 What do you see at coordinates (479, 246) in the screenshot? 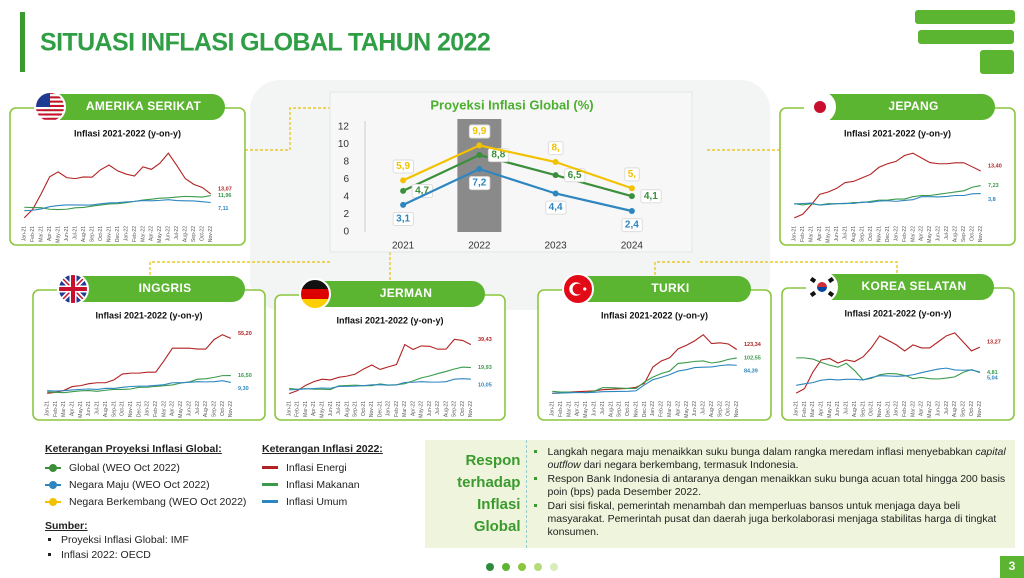
I see `x-tick-label: 2022` at bounding box center [479, 246].